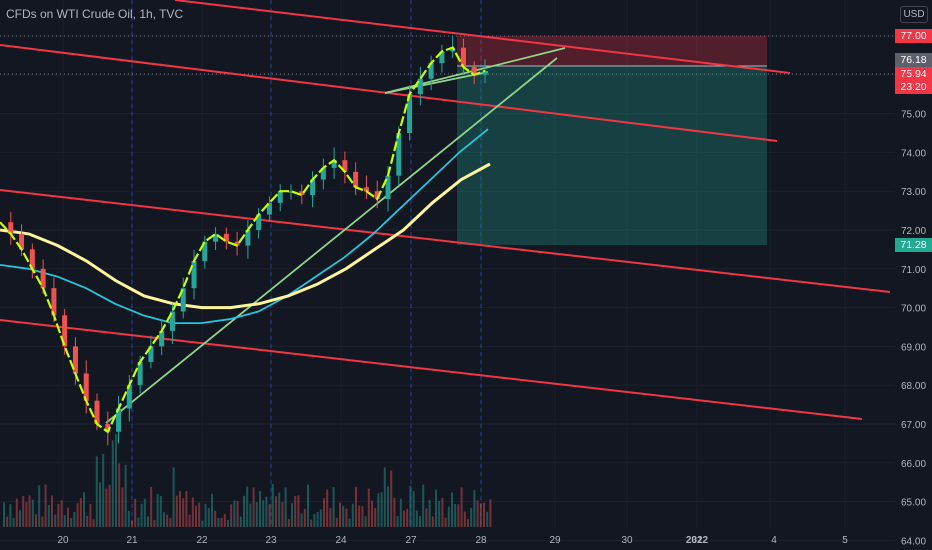 This screenshot has width=932, height=550. What do you see at coordinates (913, 425) in the screenshot?
I see `y-tick-label: 67.00` at bounding box center [913, 425].